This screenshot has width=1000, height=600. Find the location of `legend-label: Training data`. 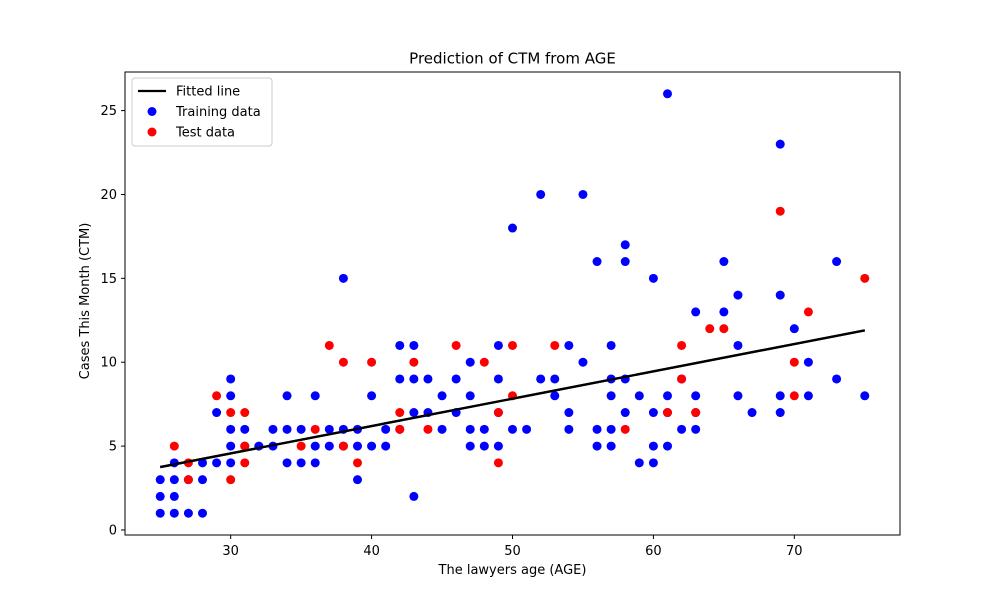

legend-label: Training data is located at coordinates (218, 112).